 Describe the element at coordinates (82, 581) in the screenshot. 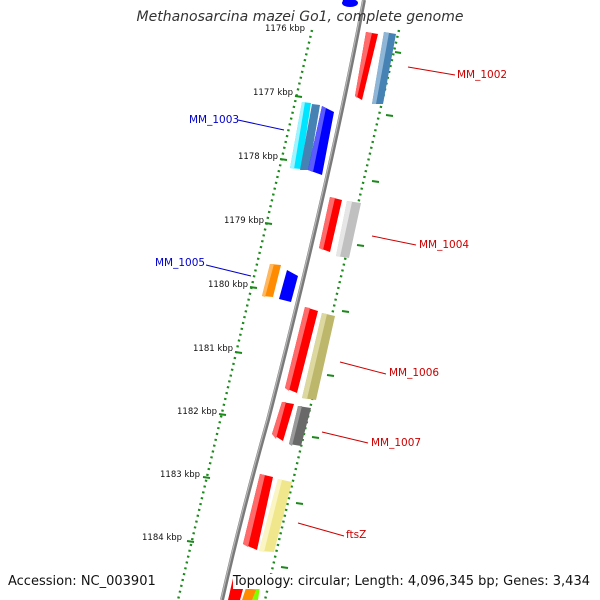

I see `accession-text: Accession: NC_003901` at that location.